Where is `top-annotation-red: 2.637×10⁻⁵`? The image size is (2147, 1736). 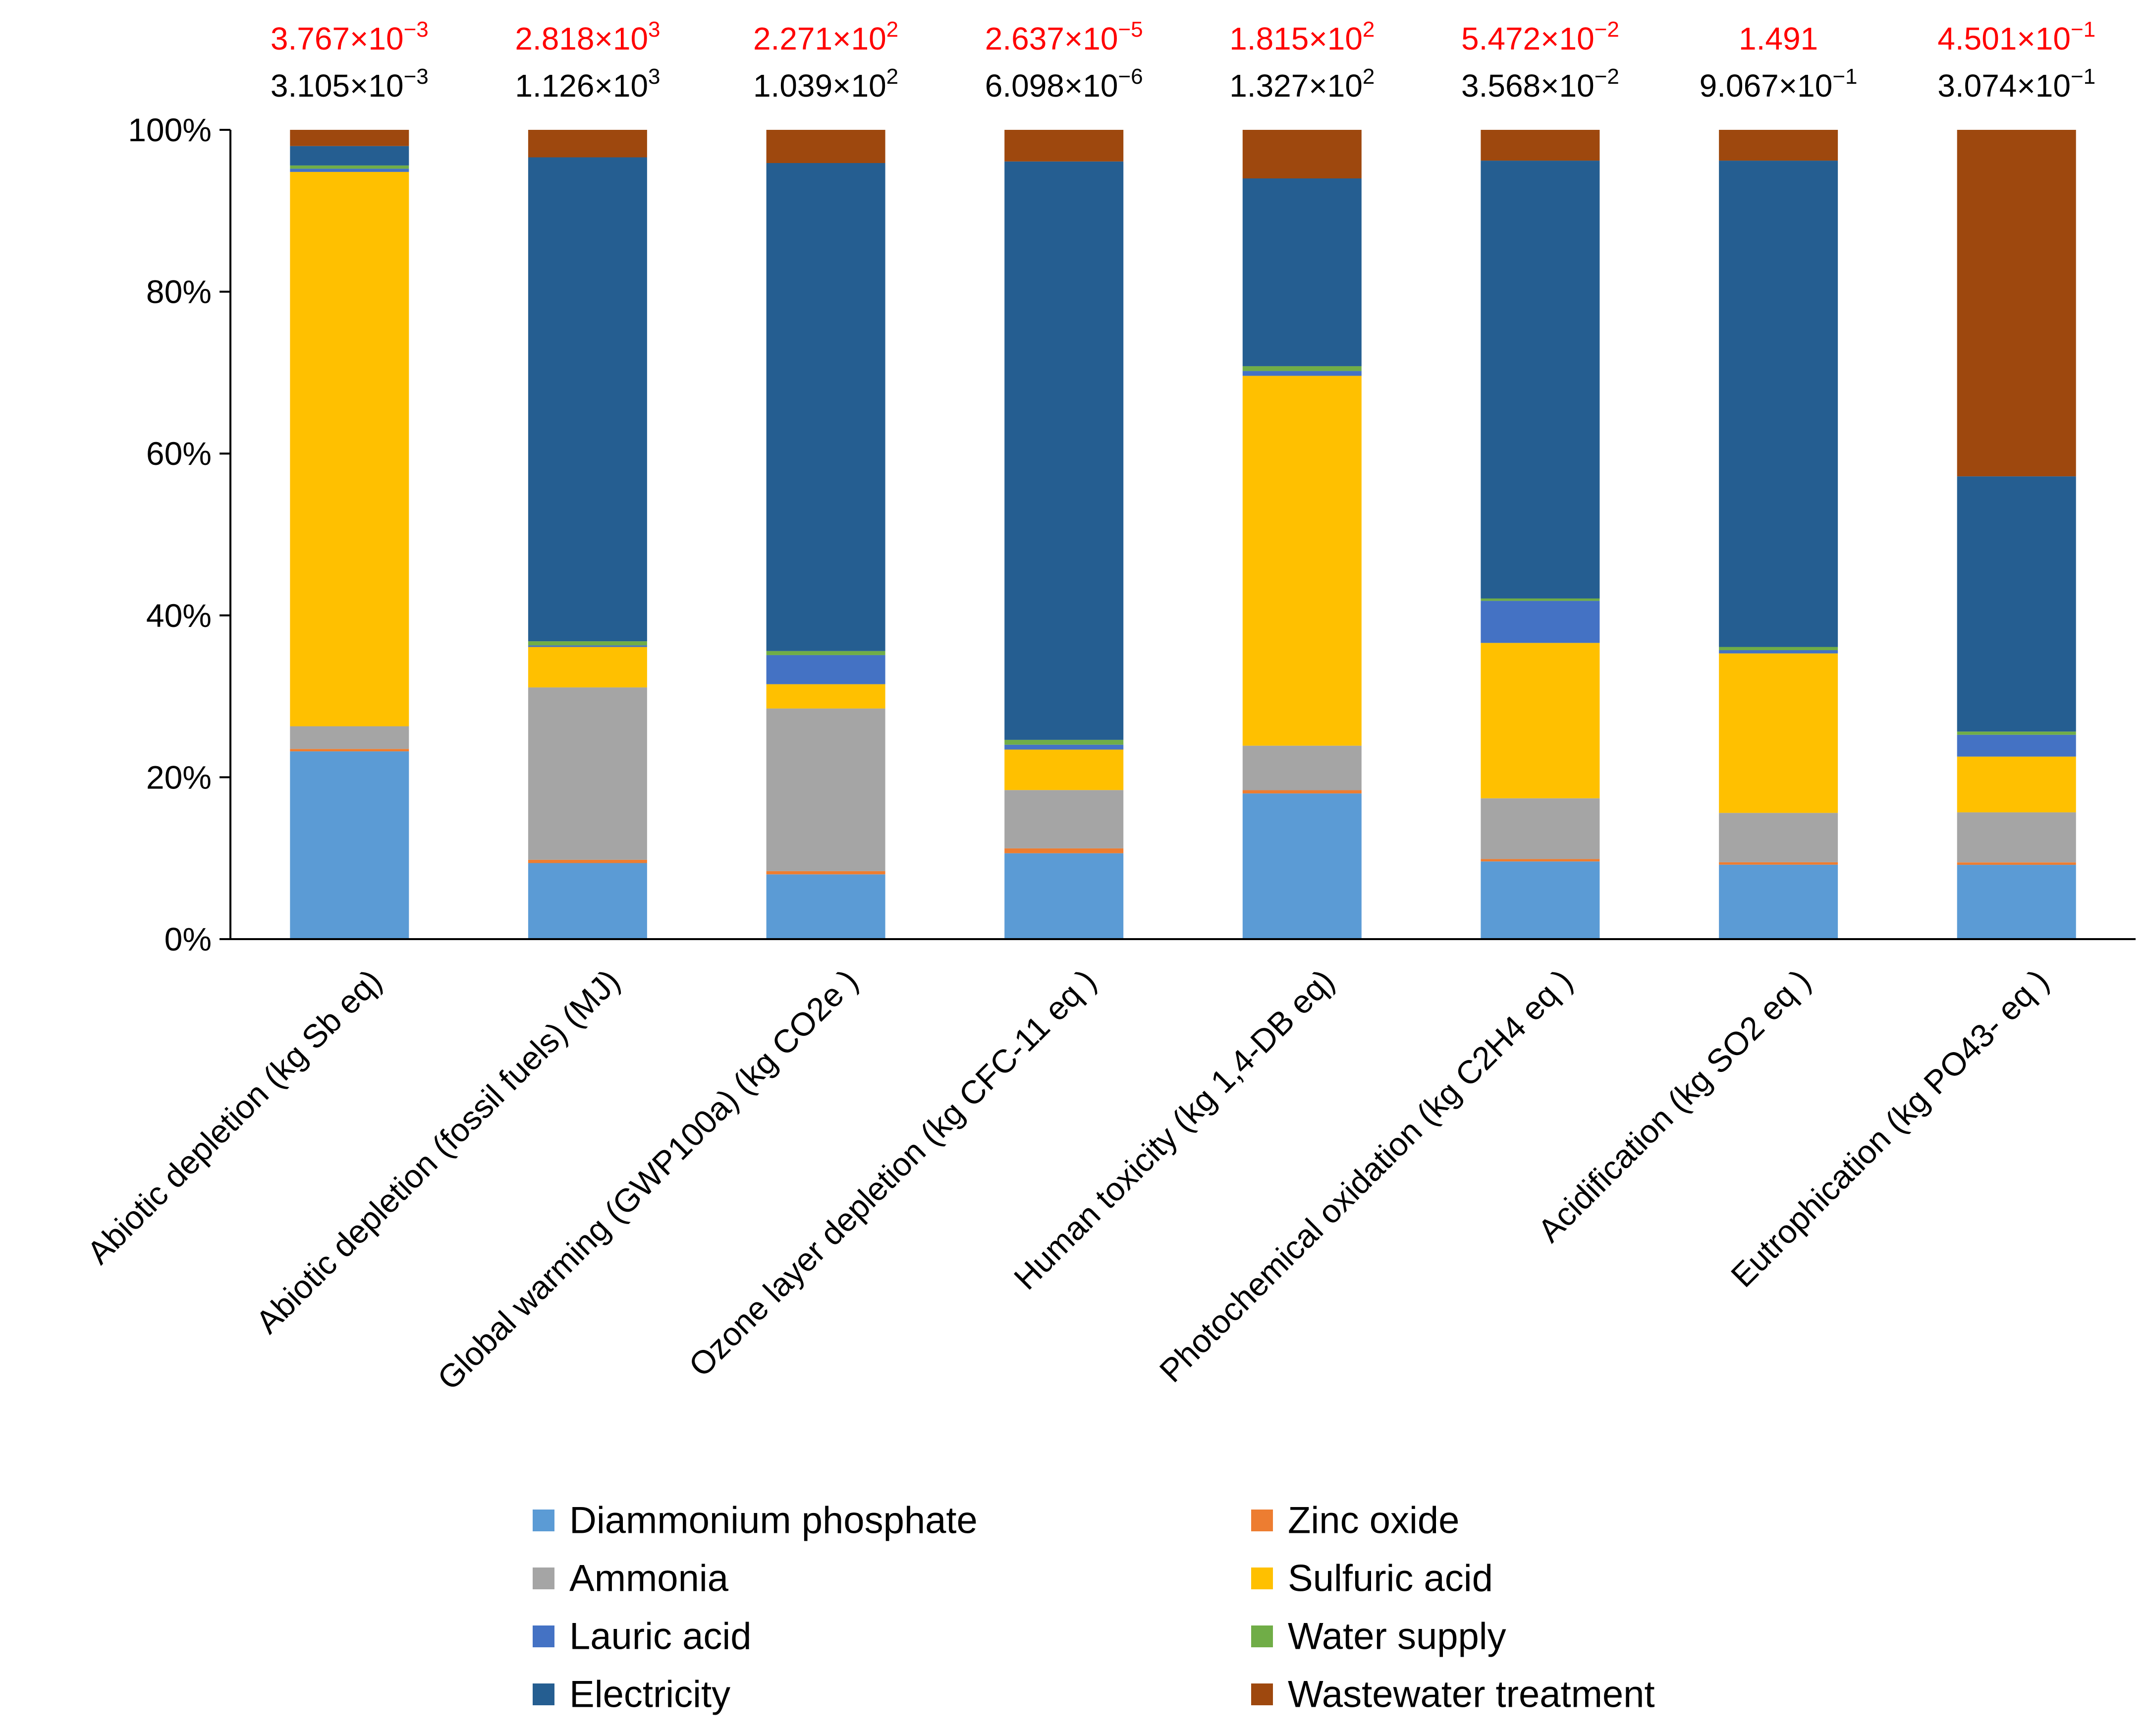
top-annotation-red: 2.637×10⁻⁵ is located at coordinates (1064, 36).